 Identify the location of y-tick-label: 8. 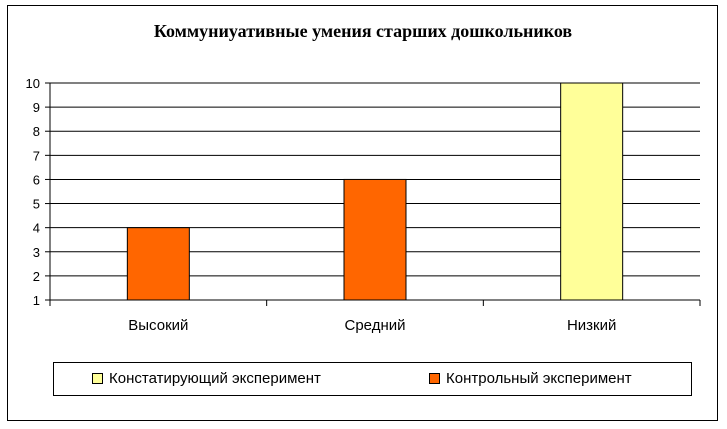
(36, 131).